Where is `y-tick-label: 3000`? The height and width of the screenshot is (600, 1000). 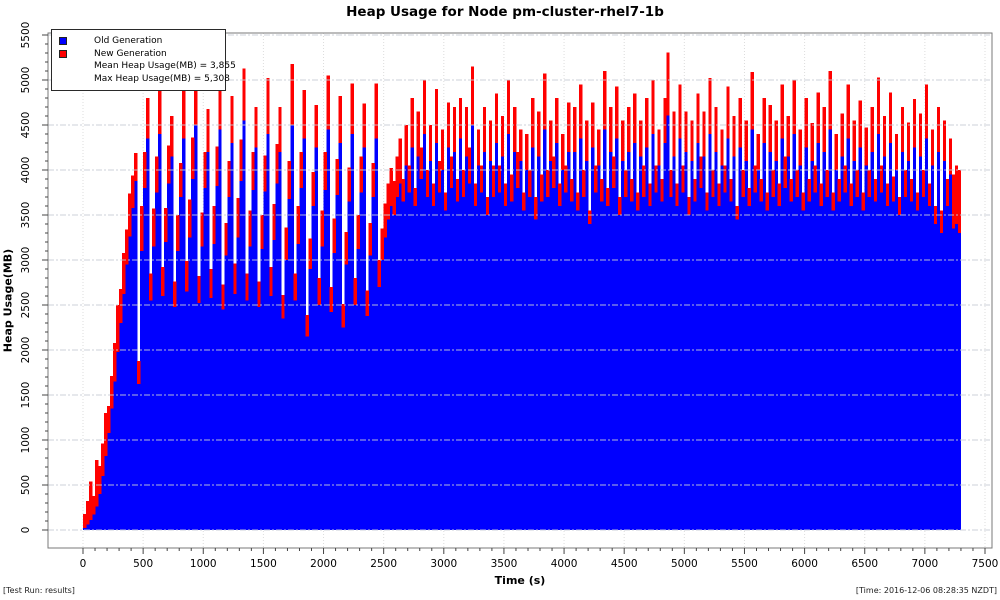
y-tick-label: 3000 is located at coordinates (26, 260).